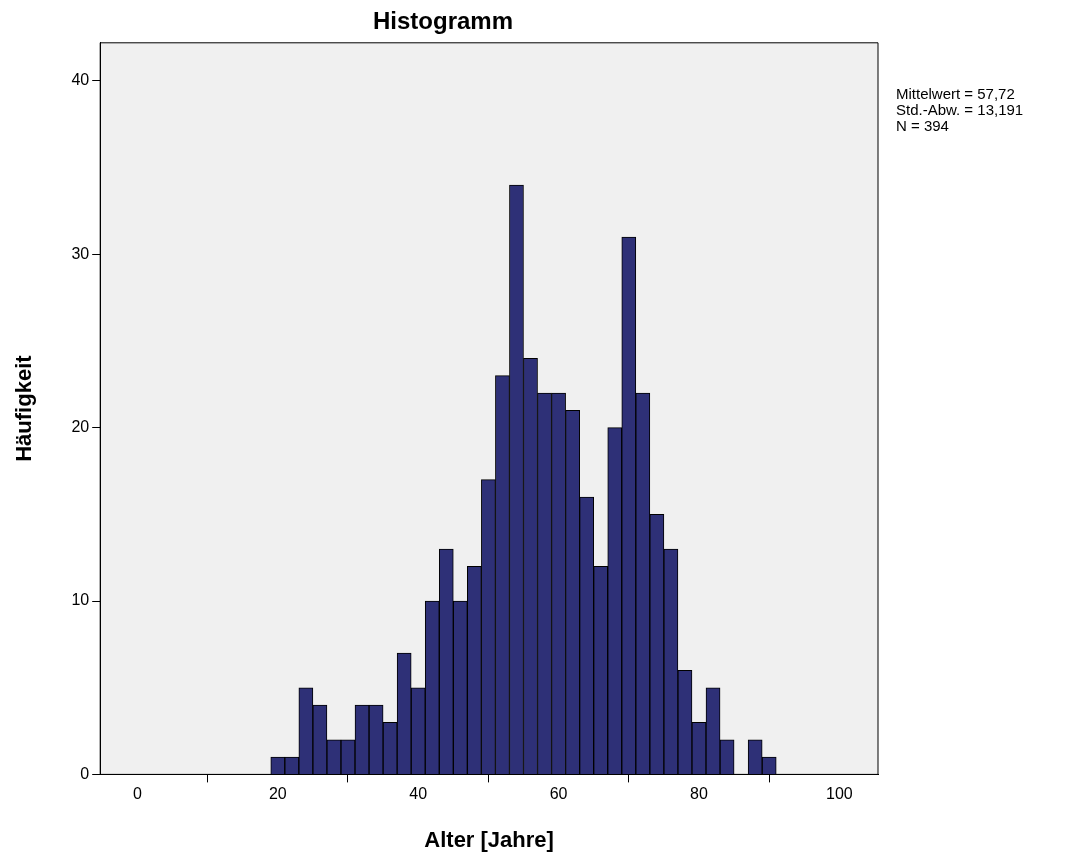 Image resolution: width=1077 pixels, height=866 pixels. What do you see at coordinates (277, 794) in the screenshot?
I see `x-tick-label: 20` at bounding box center [277, 794].